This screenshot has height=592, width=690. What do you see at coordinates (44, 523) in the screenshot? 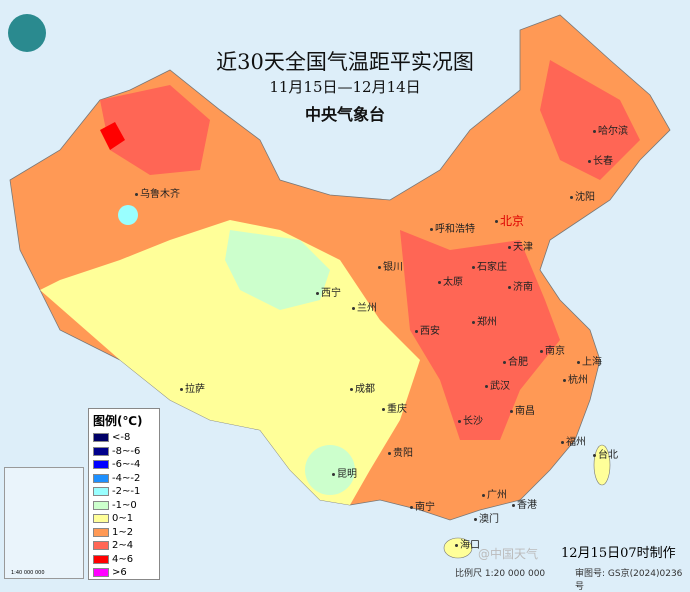
I see `south-china-sea-inset: 1:40 000 000` at bounding box center [44, 523].